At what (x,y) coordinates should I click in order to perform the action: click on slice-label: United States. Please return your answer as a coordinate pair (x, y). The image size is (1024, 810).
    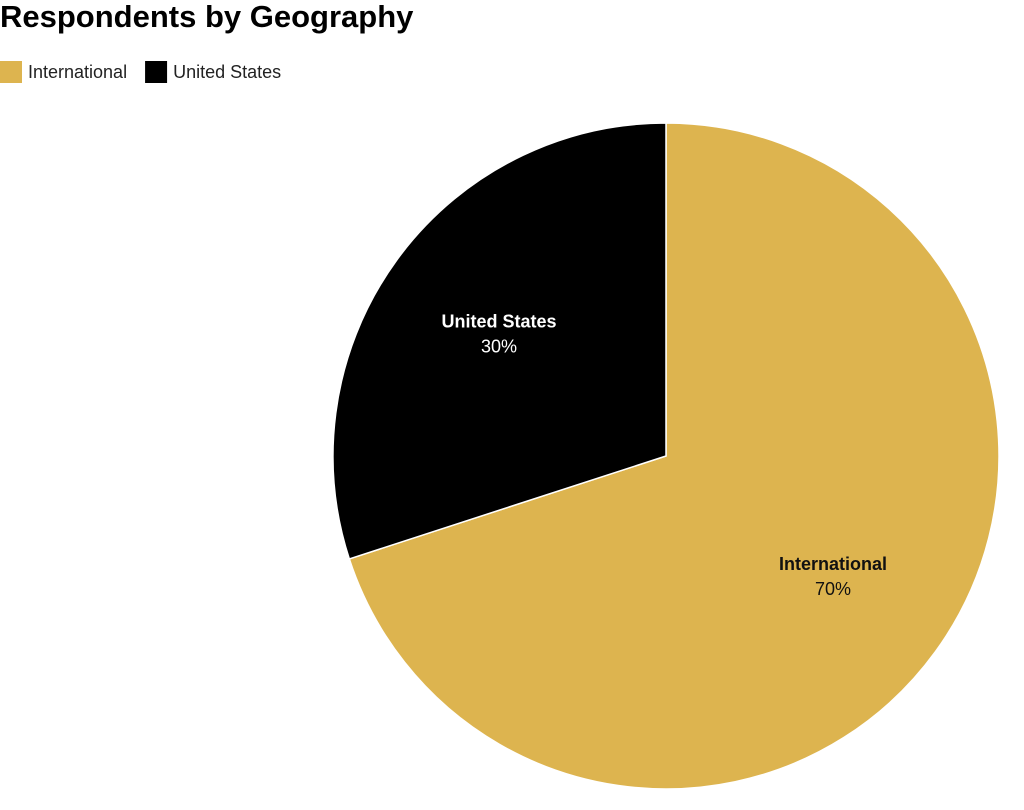
    Looking at the image, I should click on (498, 321).